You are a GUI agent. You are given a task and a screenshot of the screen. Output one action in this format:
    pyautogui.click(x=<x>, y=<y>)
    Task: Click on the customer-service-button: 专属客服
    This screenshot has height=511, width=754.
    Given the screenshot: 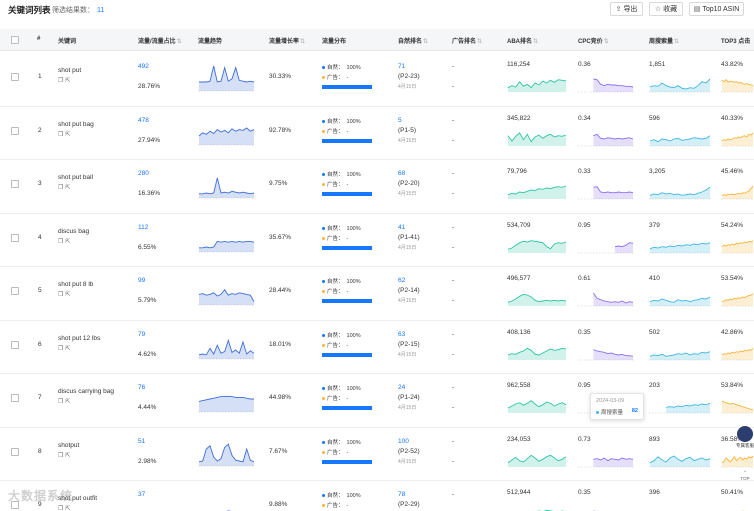 What is the action you would take?
    pyautogui.click(x=745, y=437)
    